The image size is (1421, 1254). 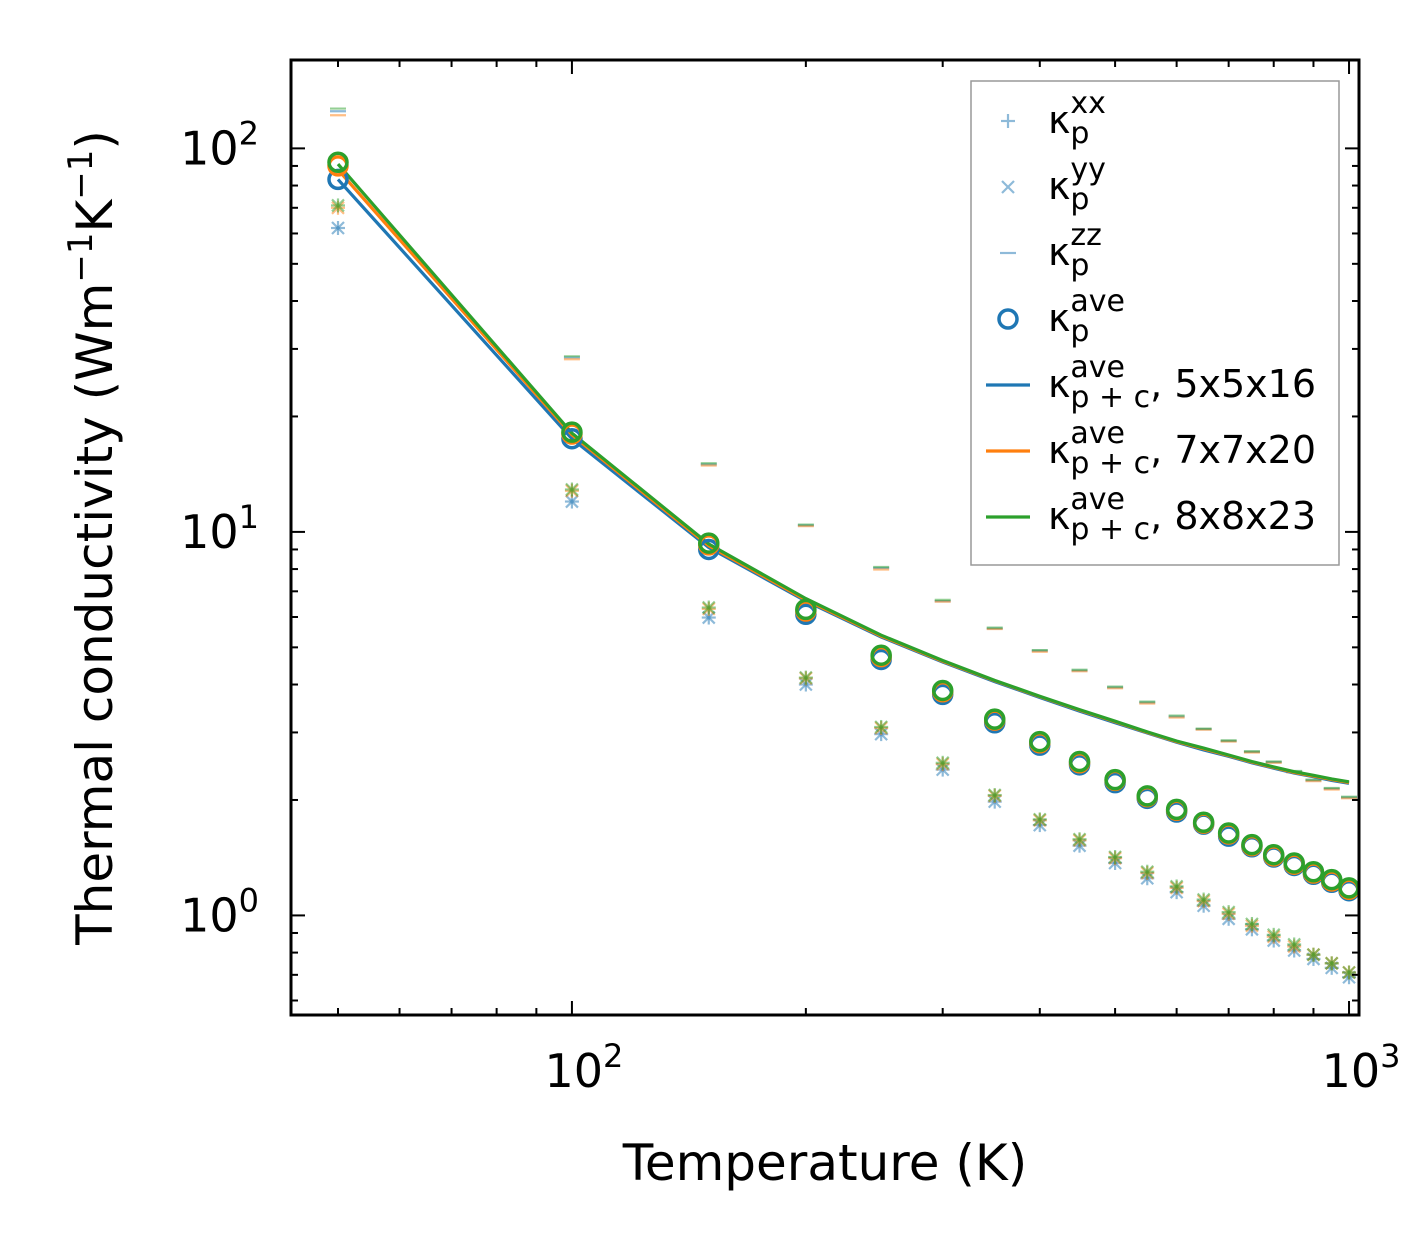 I want to click on x-tick-label: 10², so click(x=583, y=1067).